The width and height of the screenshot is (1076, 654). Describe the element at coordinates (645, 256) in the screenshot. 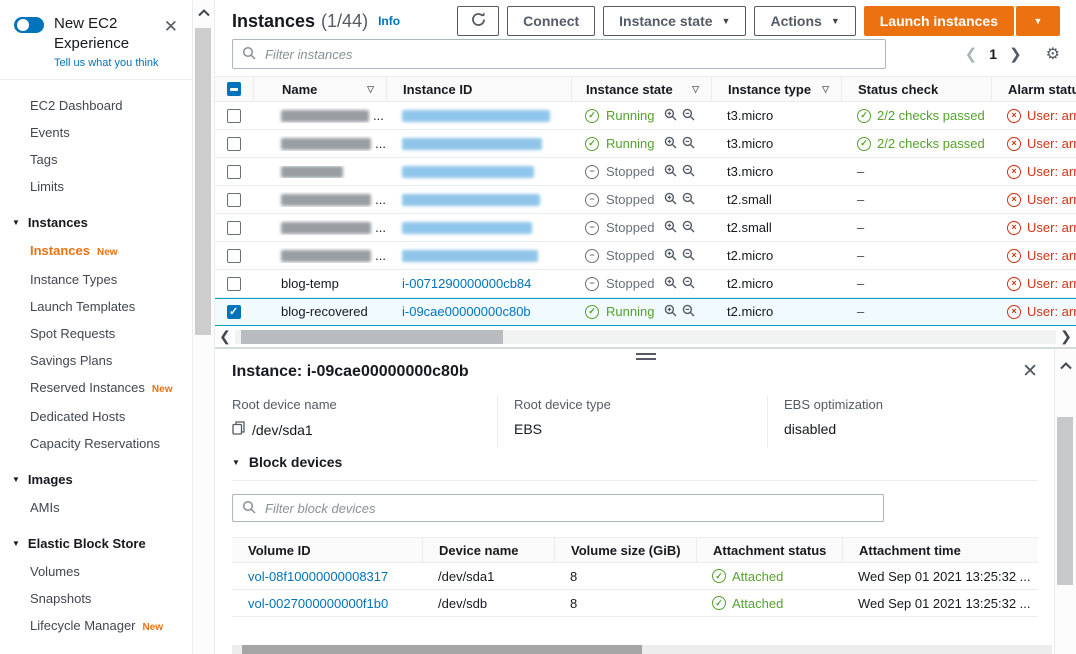

I see `table-row: ... − Stopped t2.micro – × User: arn:a` at that location.